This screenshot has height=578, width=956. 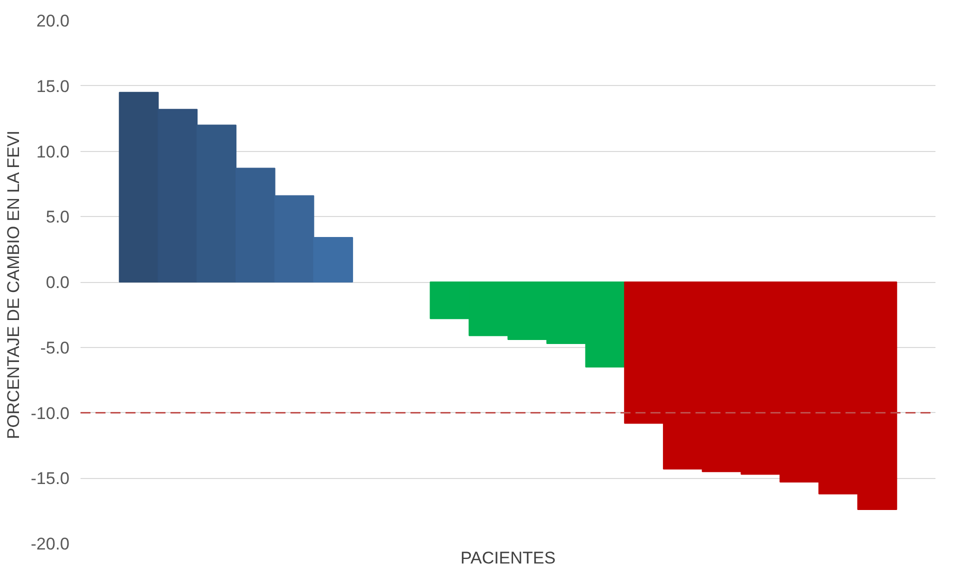 I want to click on y-axis-title: PORCENTAJE DE CAMBIO EN LA FEVI, so click(x=13, y=285).